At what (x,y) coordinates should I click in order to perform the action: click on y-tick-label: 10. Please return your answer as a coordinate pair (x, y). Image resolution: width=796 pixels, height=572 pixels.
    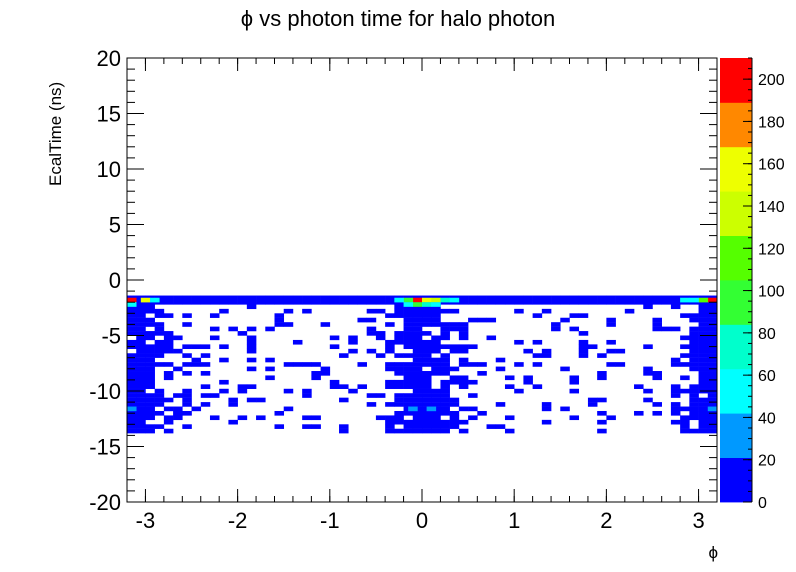
    Looking at the image, I should click on (109, 169).